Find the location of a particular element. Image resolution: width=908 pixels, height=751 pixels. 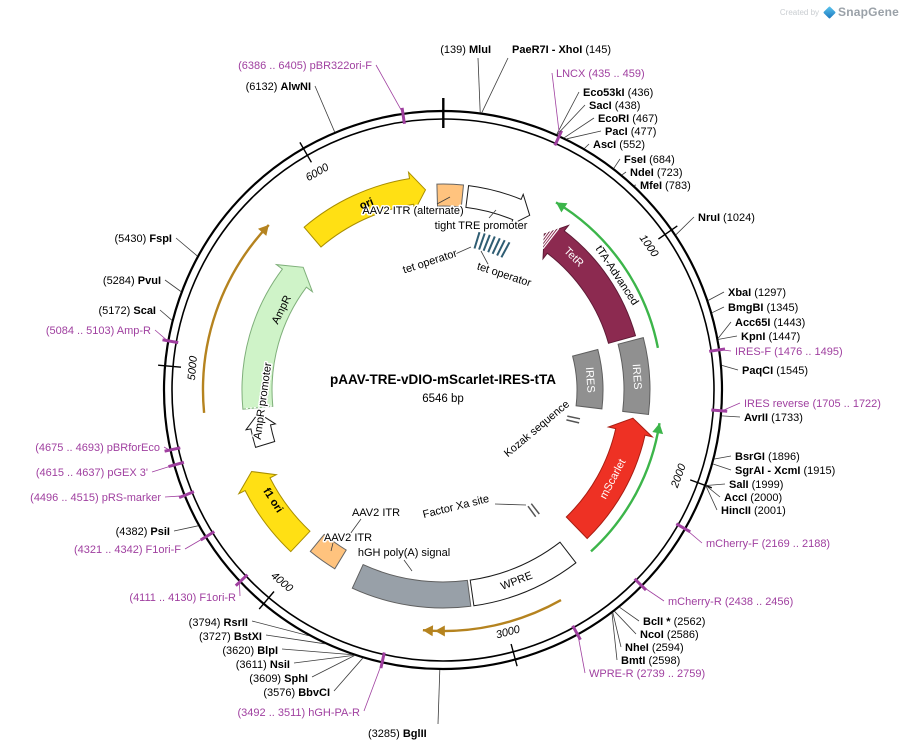

enzyme-label-blpi: (3620) BlpI is located at coordinates (250, 651).